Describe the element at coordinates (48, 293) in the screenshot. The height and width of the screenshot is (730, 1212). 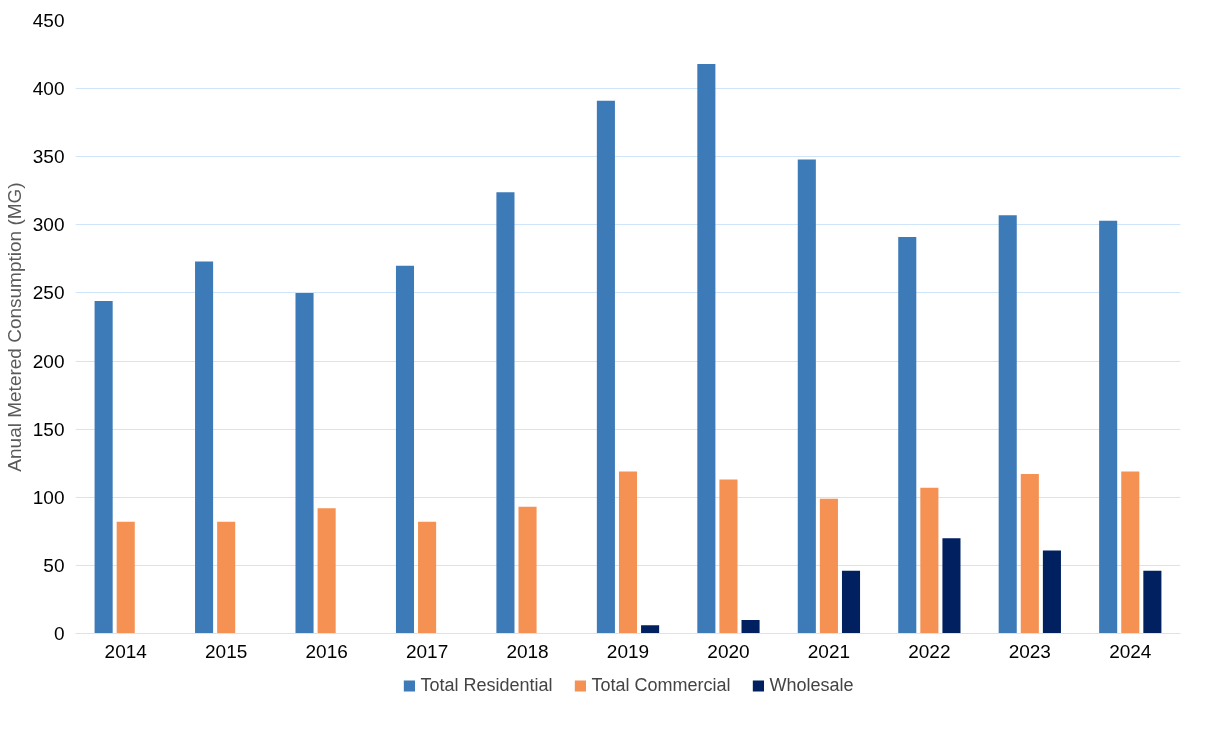
I see `y-tick-label: 250` at that location.